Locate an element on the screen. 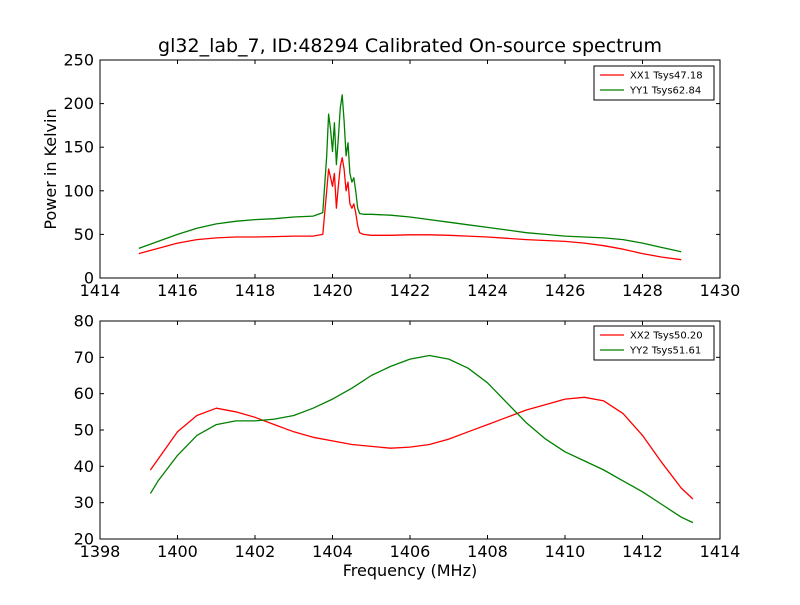 The width and height of the screenshot is (800, 605). y-tick-label: 30 is located at coordinates (84, 502).